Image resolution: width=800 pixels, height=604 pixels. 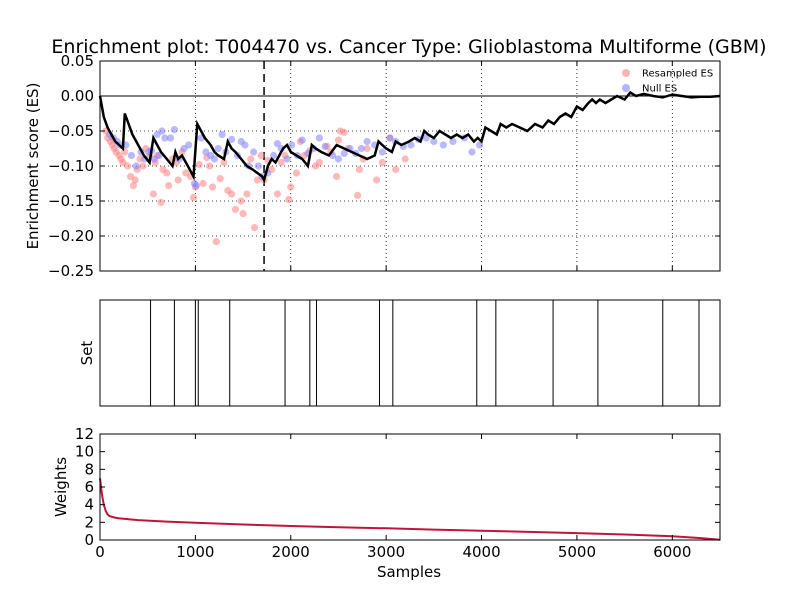 I want to click on es-y-tick-label: 0.00, so click(x=77, y=96).